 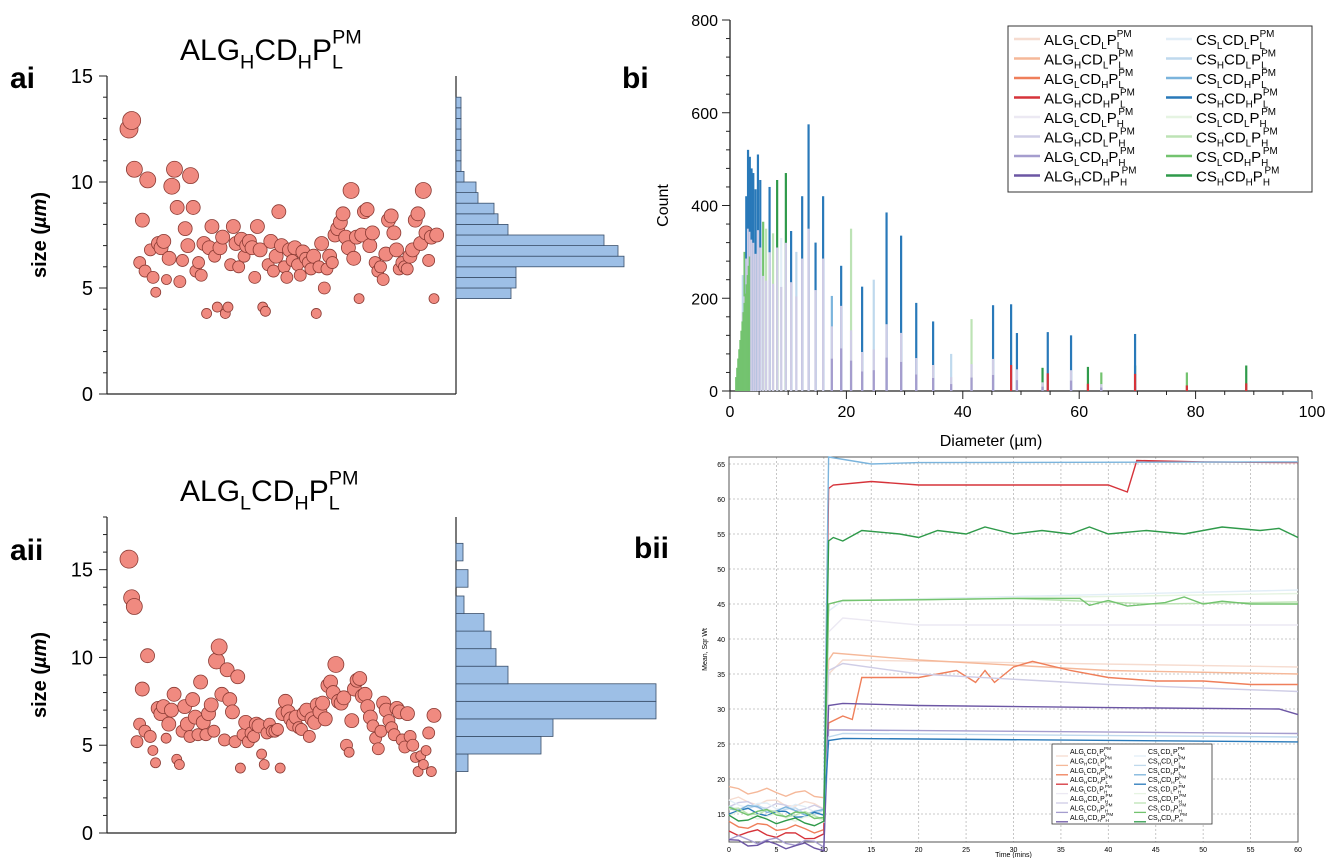 What do you see at coordinates (1108, 850) in the screenshot?
I see `x-tick-label: 40` at bounding box center [1108, 850].